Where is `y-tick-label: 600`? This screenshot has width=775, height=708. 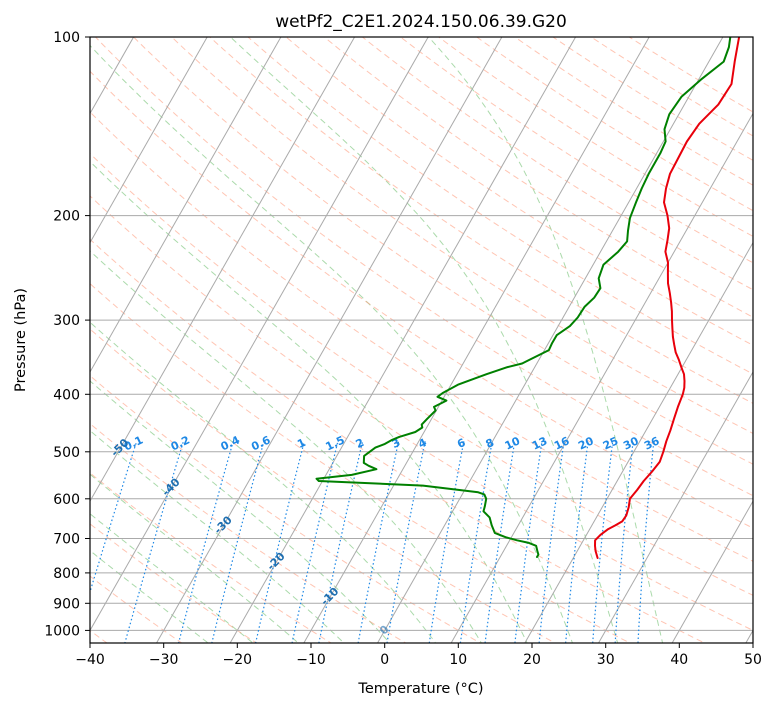
y-tick-label: 600 is located at coordinates (66, 500).